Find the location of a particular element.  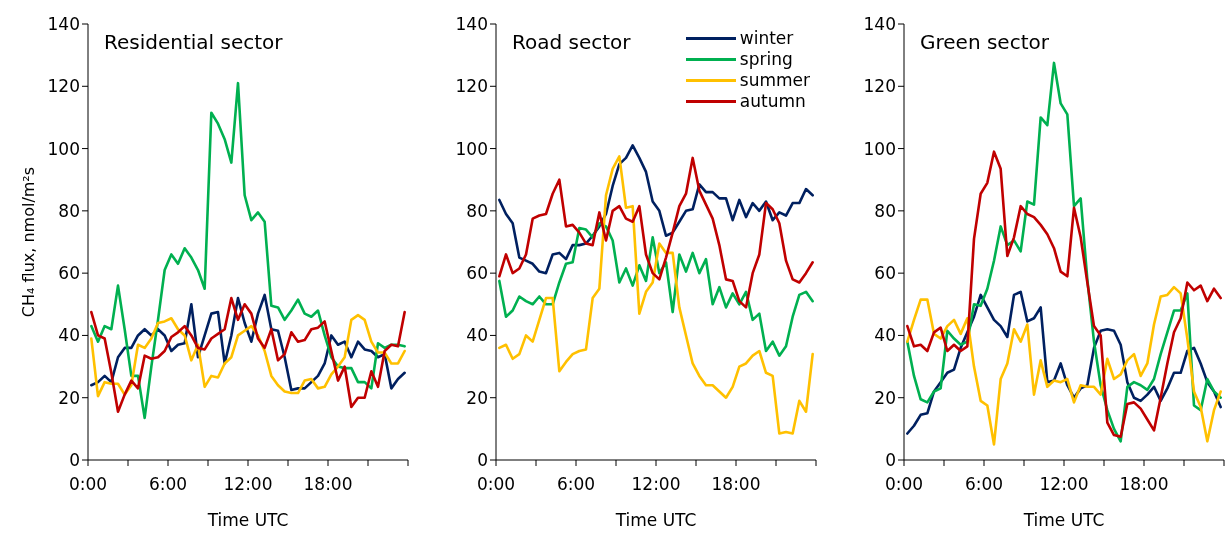

legend-label: winter is located at coordinates (766, 38).